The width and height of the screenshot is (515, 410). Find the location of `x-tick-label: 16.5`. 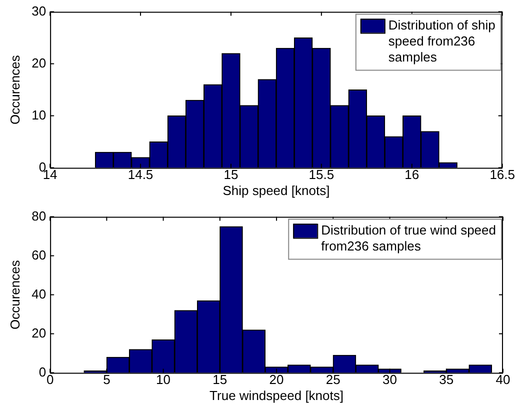

x-tick-label: 16.5 is located at coordinates (502, 174).